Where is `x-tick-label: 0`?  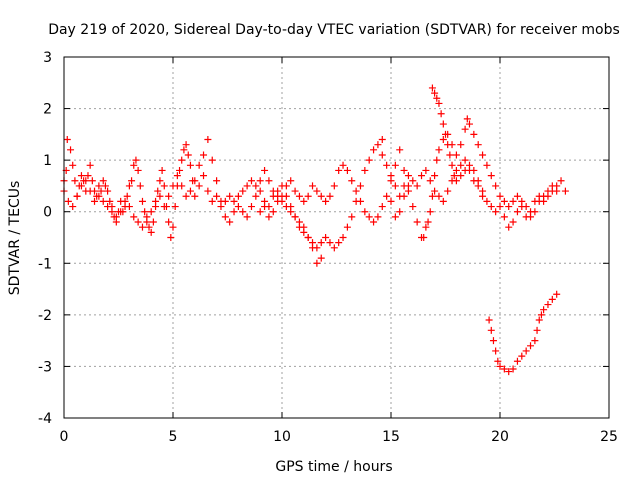 x-tick-label: 0 is located at coordinates (64, 437).